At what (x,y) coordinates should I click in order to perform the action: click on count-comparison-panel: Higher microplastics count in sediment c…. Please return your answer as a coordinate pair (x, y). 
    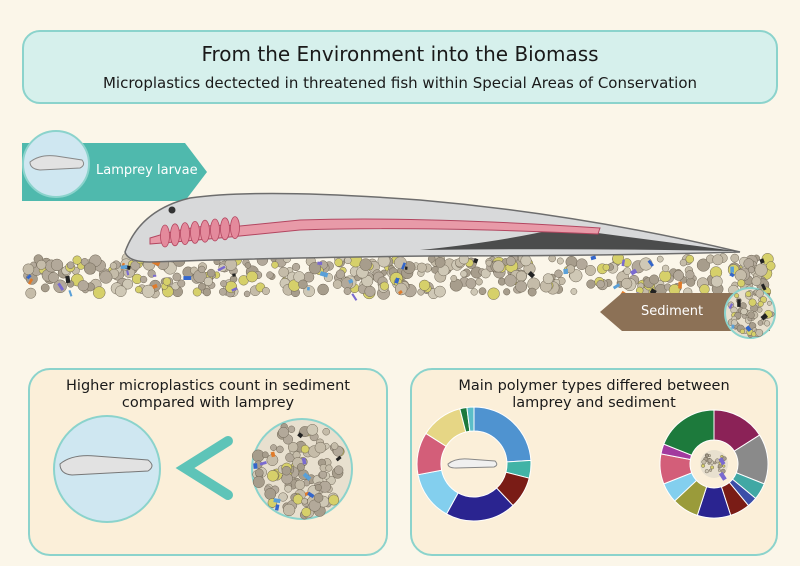
    Looking at the image, I should click on (208, 462).